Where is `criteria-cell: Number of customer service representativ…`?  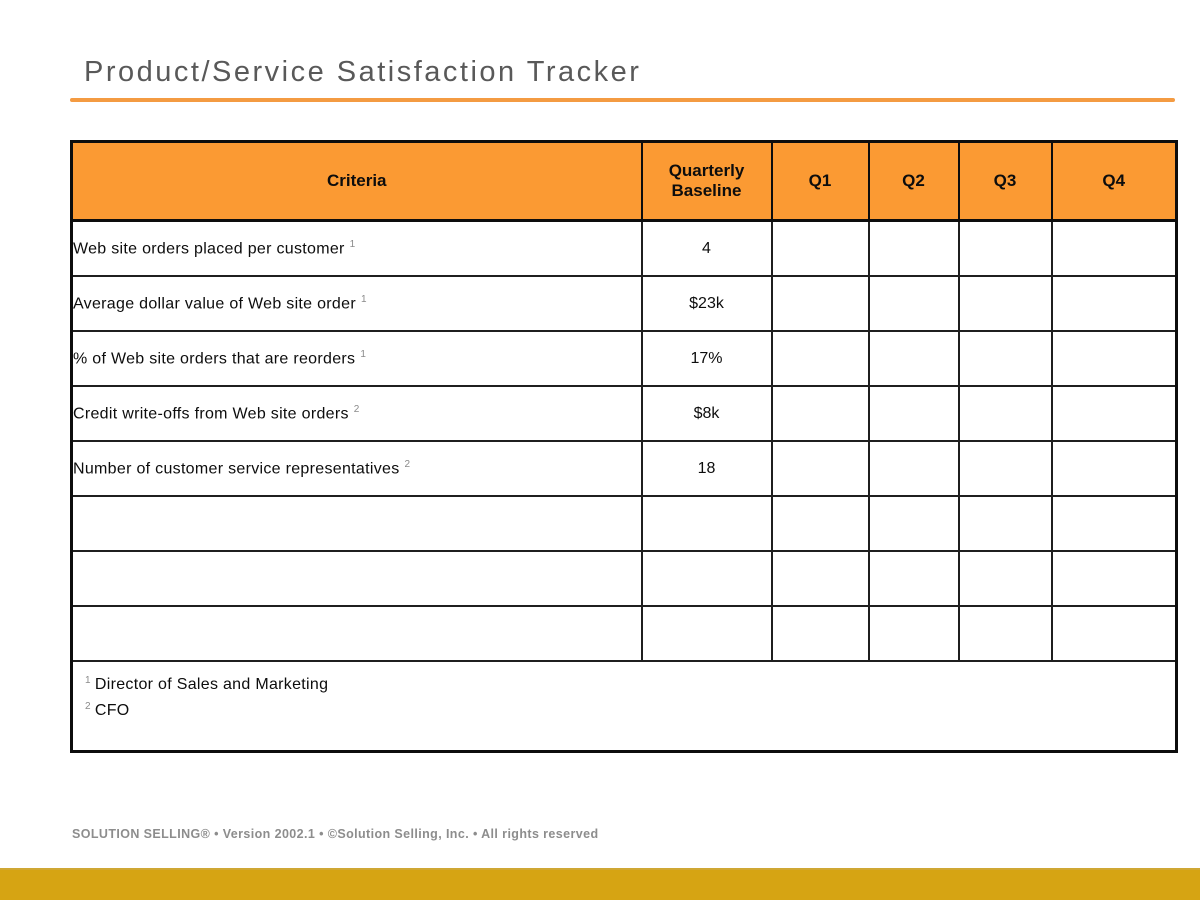 criteria-cell: Number of customer service representativ… is located at coordinates (356, 468).